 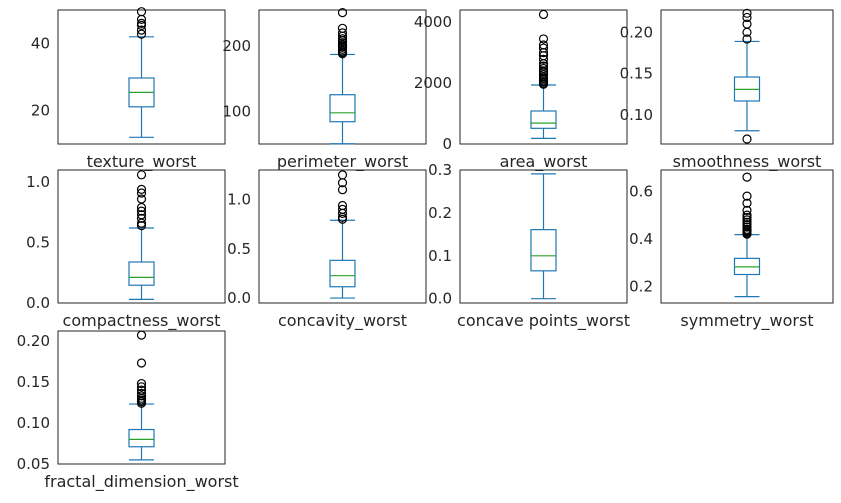 What do you see at coordinates (543, 321) in the screenshot?
I see `x-axis-label: concave points_worst` at bounding box center [543, 321].